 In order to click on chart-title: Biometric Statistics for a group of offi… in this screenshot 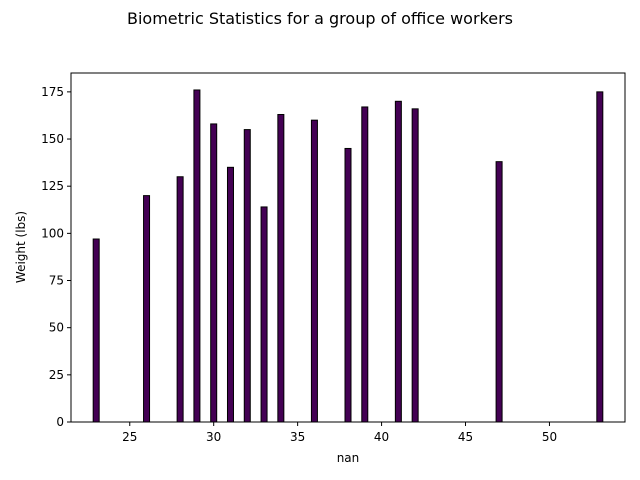, I will do `click(320, 18)`.